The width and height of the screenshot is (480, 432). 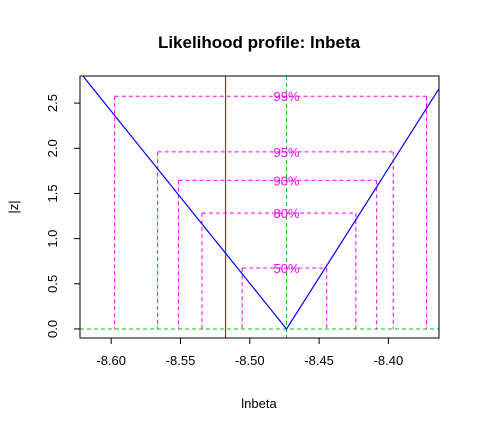 I want to click on y-tick-label: 2.0, so click(x=52, y=148).